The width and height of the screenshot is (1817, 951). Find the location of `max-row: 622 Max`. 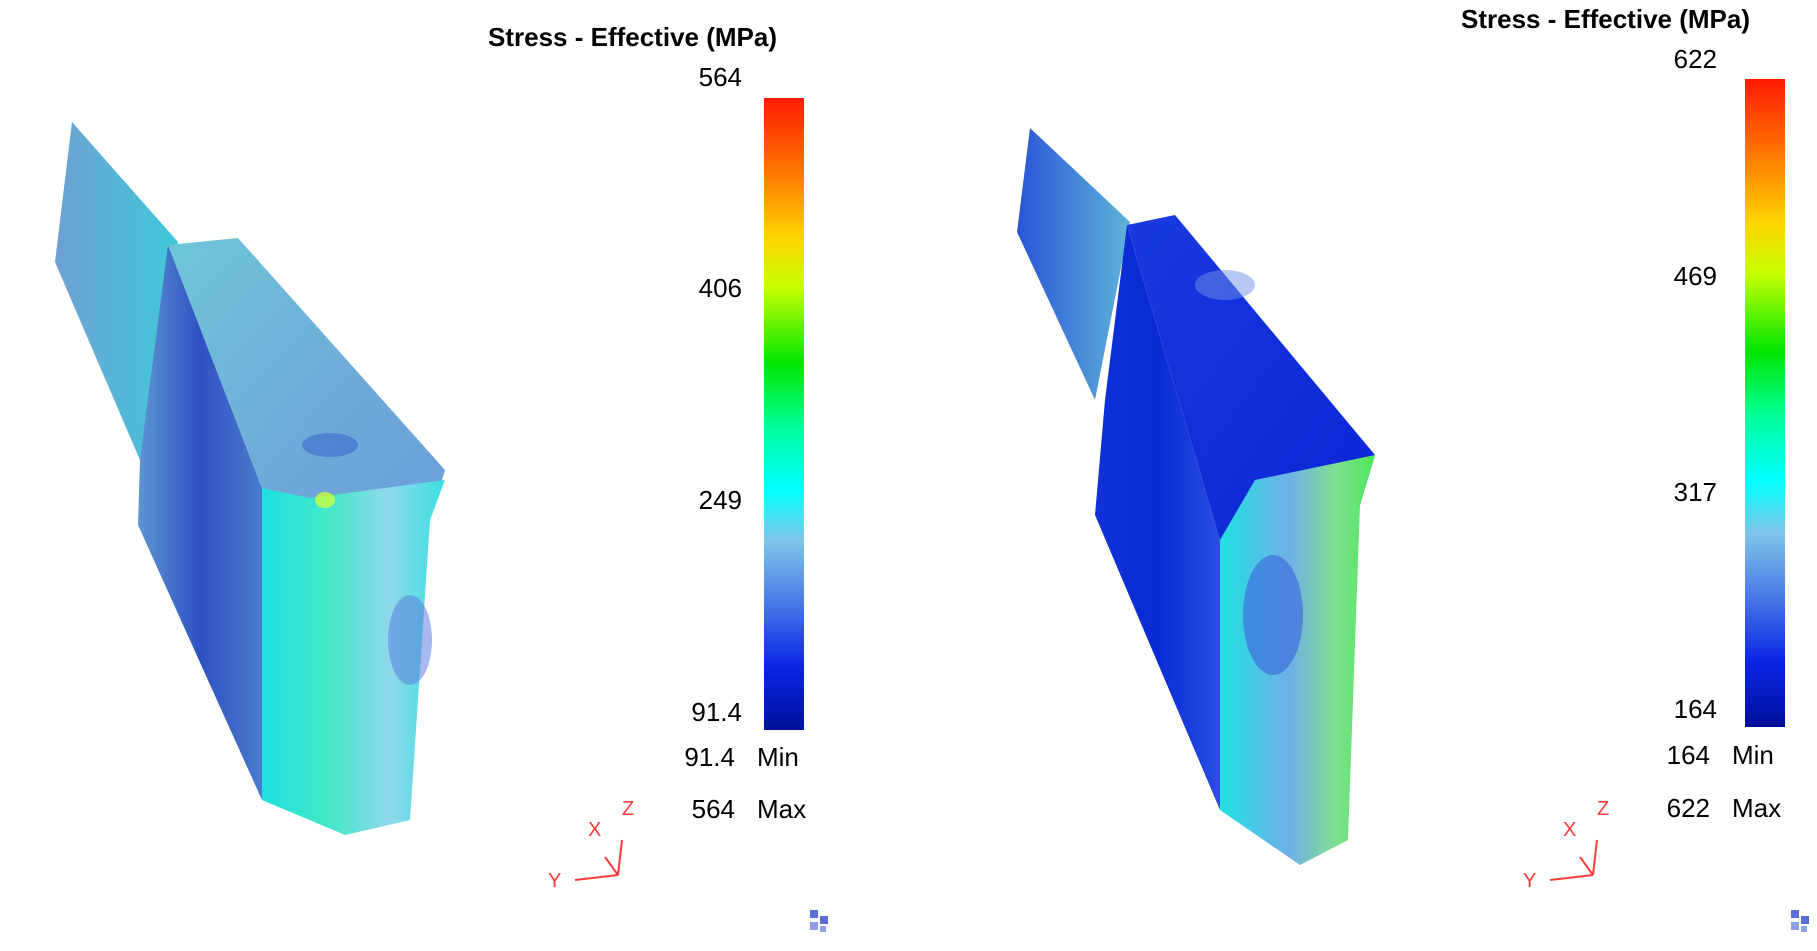

max-row: 622 Max is located at coordinates (1706, 808).